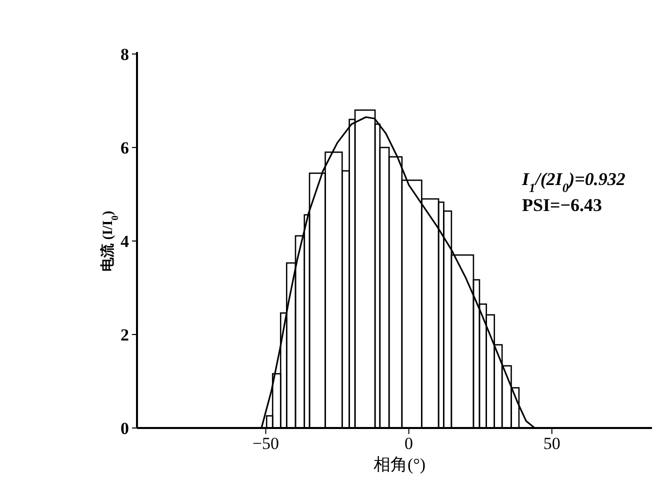 Image resolution: width=655 pixels, height=482 pixels. Describe the element at coordinates (551, 443) in the screenshot. I see `x-tick-label: 50` at that location.